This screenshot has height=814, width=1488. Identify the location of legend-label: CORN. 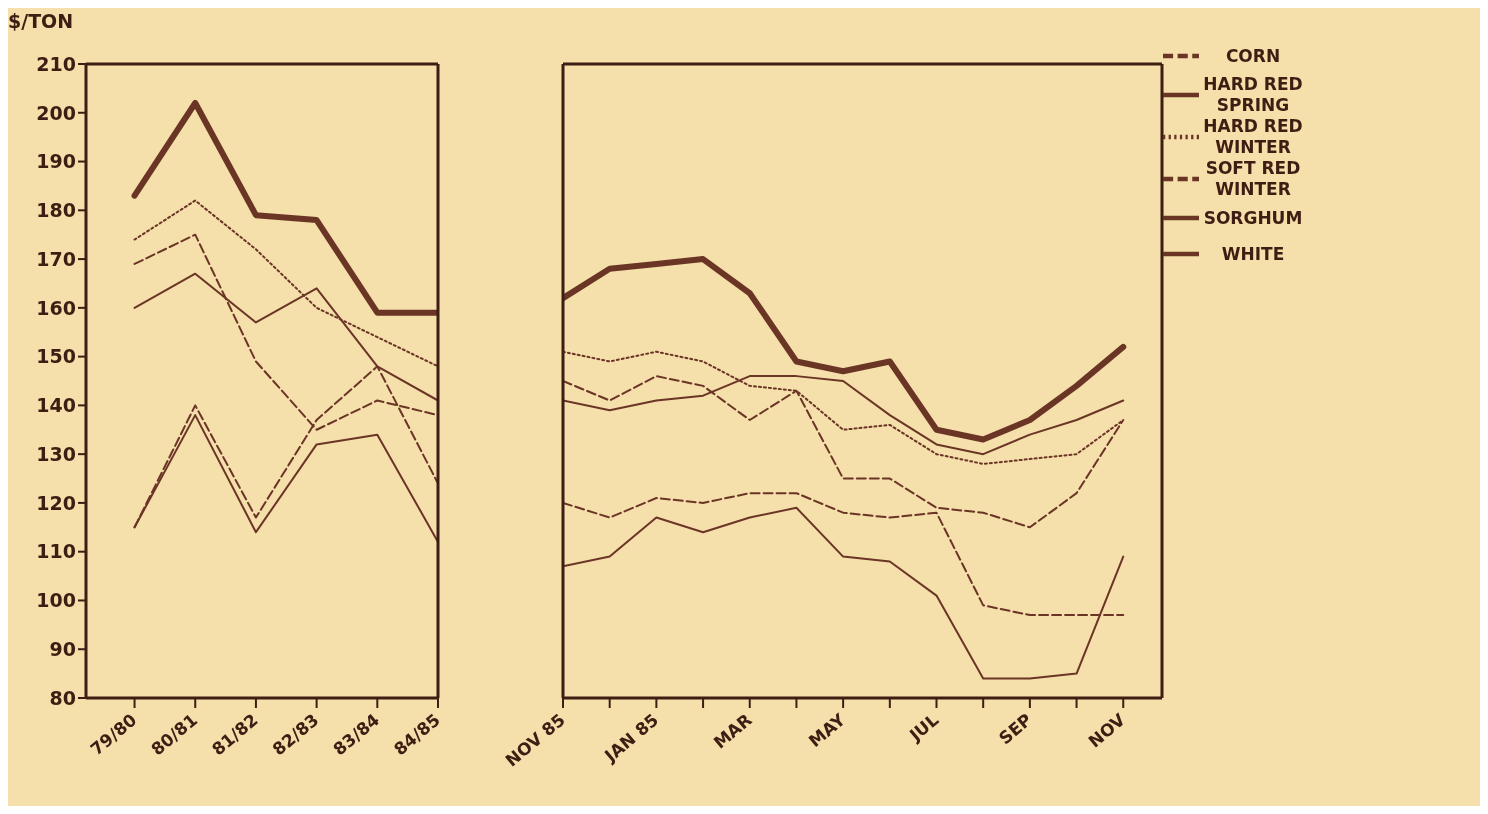
(1253, 56).